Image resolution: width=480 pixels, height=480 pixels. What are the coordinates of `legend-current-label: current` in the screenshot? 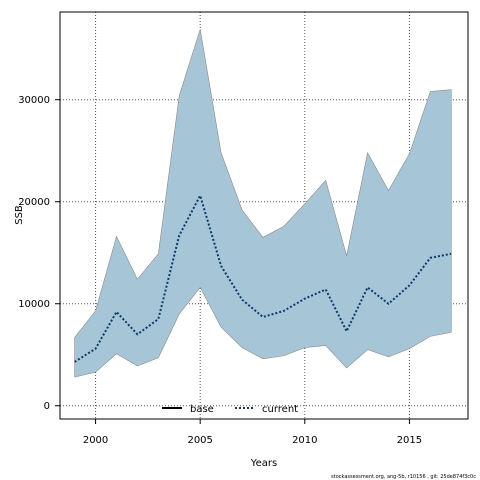 It's located at (280, 409).